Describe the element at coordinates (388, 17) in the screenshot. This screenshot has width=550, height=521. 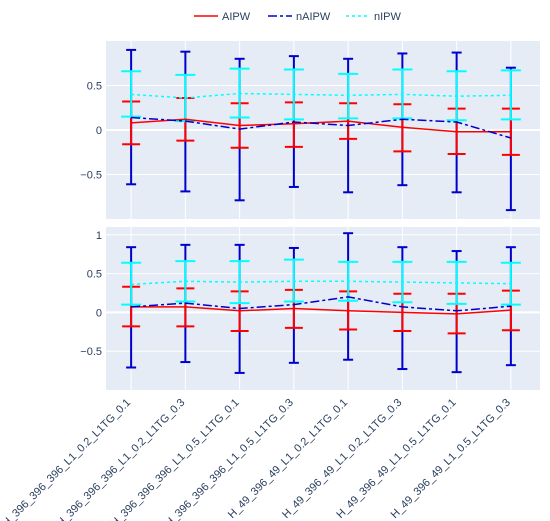
I see `legend-label-nipw: nIPW` at that location.